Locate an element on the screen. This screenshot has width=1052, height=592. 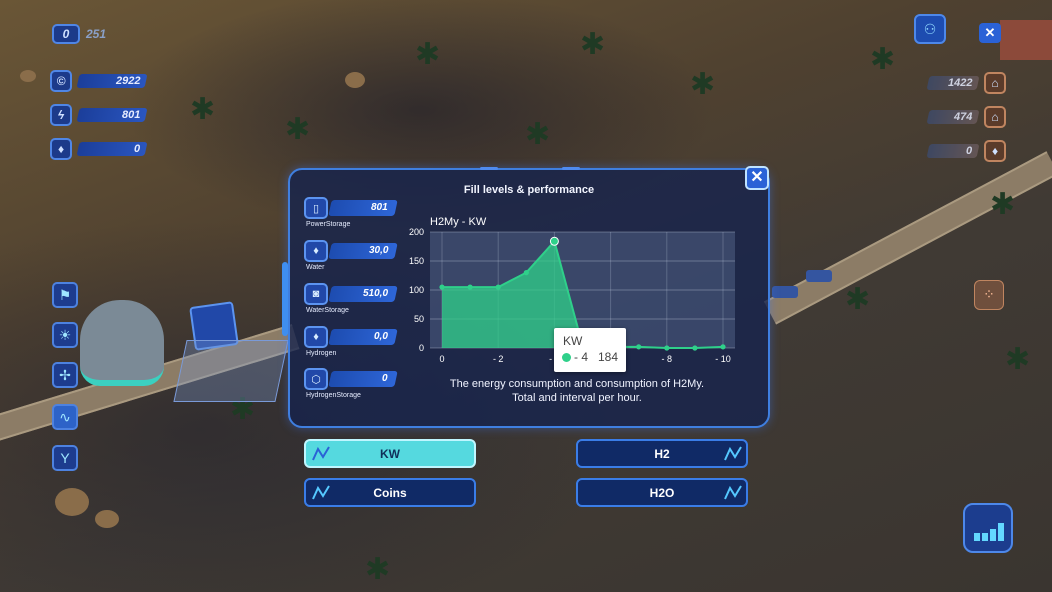
lightning-icon: ϟ is located at coordinates (61, 115).